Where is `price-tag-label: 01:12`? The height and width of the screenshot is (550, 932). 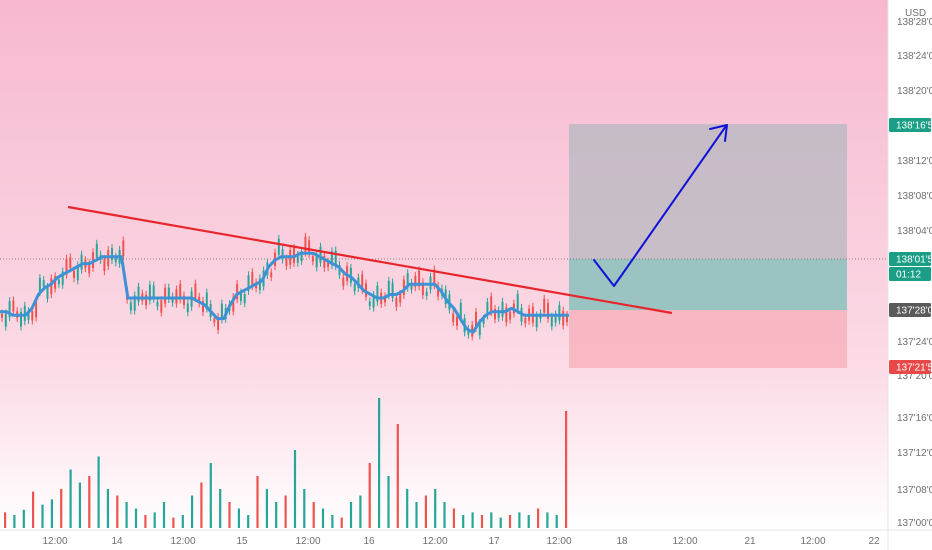 price-tag-label: 01:12 is located at coordinates (908, 275).